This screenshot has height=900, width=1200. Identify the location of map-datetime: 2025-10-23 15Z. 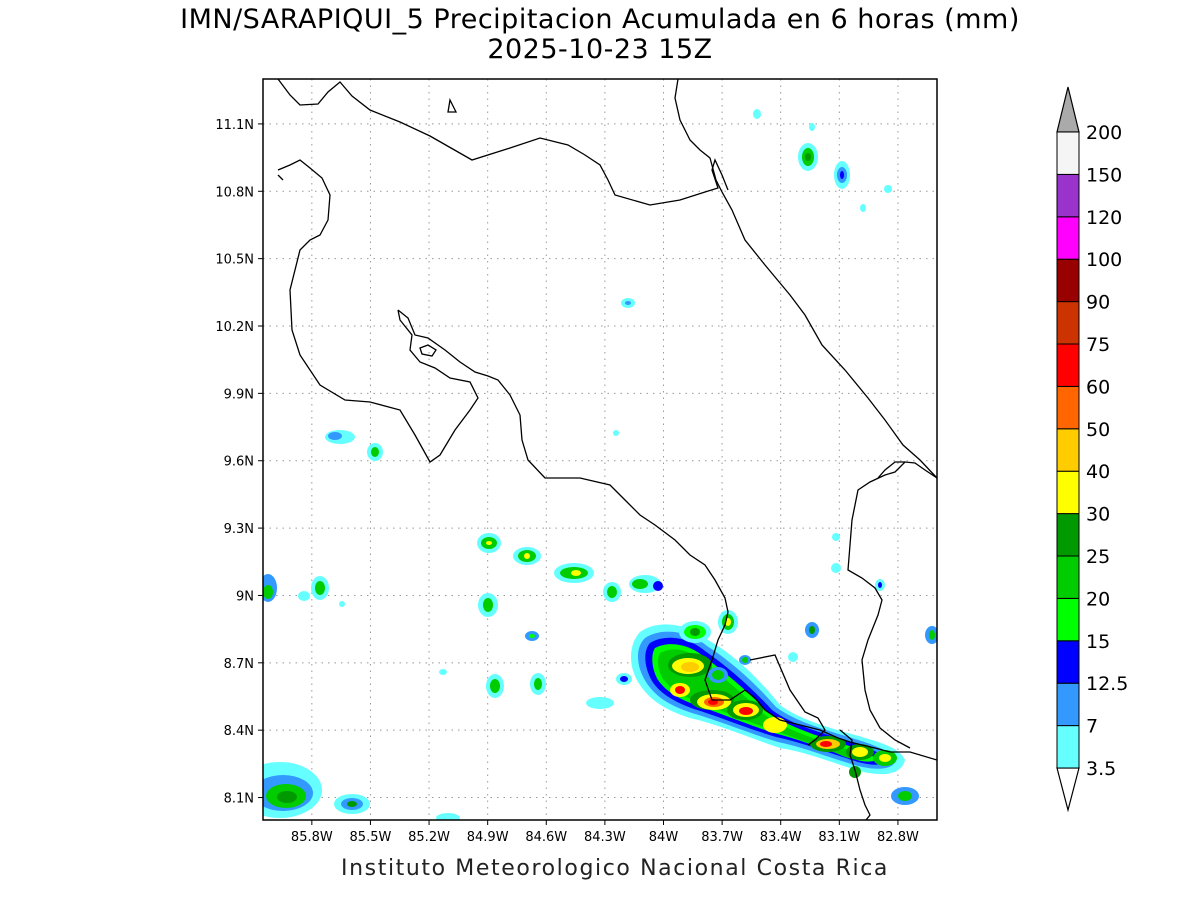
(600, 49).